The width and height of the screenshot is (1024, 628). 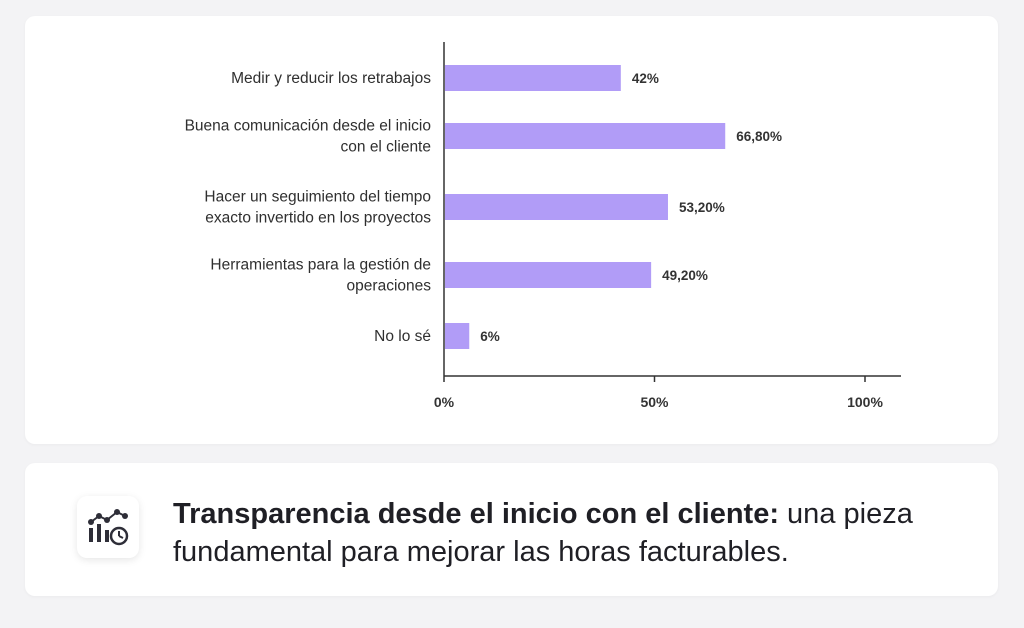 What do you see at coordinates (317, 197) in the screenshot?
I see `category-label: Hacer un seguimiento del tiempo` at bounding box center [317, 197].